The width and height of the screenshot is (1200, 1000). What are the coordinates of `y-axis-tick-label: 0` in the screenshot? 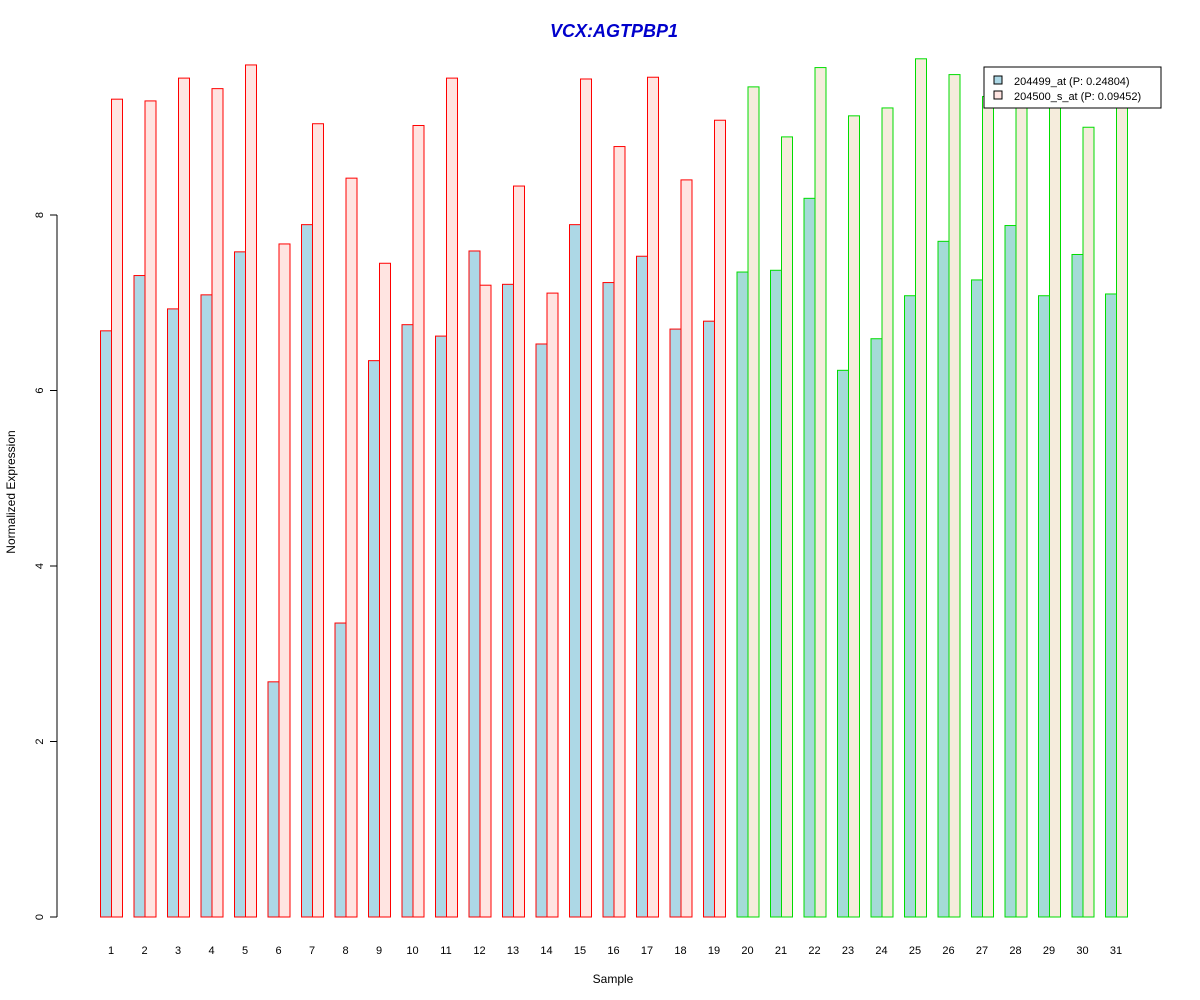 It's located at (40, 917).